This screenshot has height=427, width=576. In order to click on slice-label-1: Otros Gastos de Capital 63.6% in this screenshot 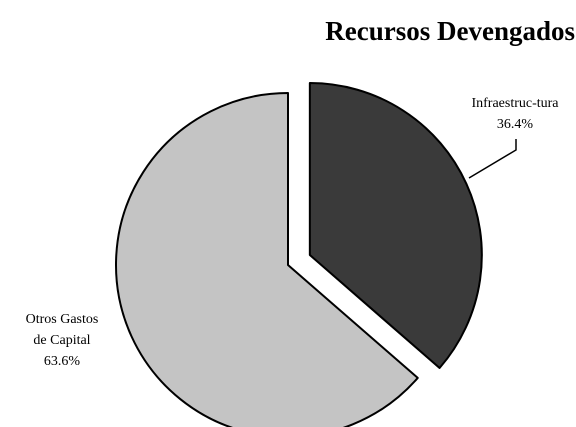, I will do `click(62, 340)`.